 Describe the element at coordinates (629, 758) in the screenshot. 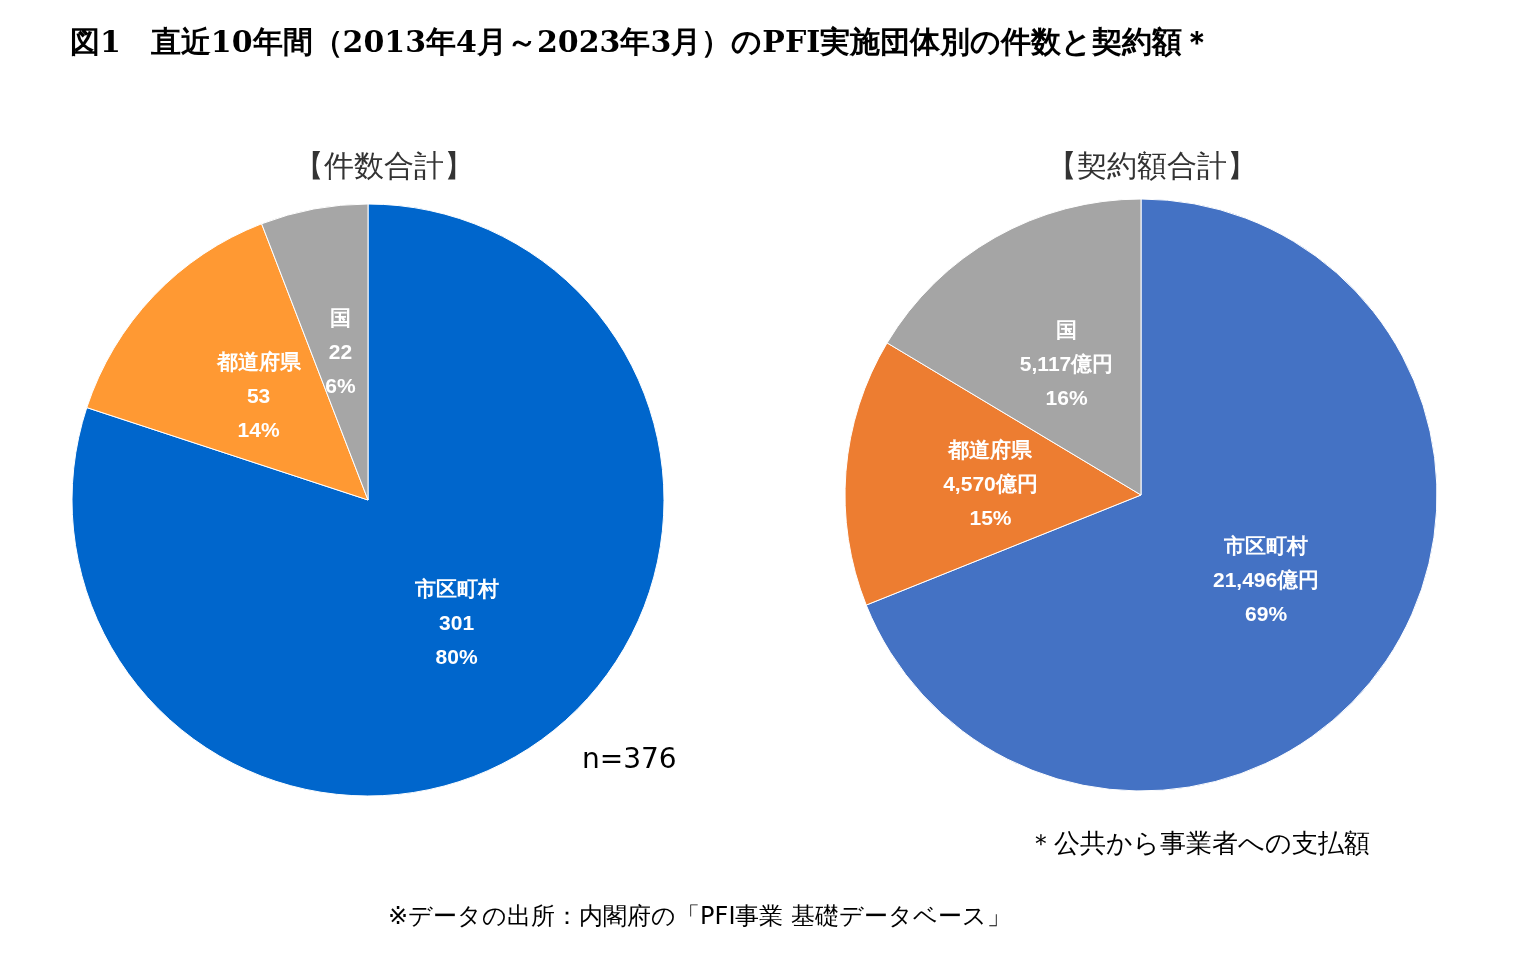

I see `text: n=376` at that location.